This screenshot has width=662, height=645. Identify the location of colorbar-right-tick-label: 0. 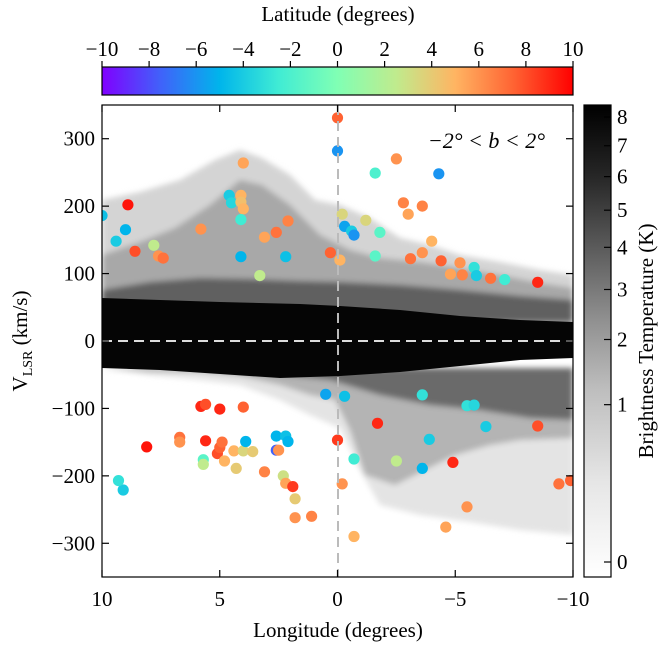
(622, 562).